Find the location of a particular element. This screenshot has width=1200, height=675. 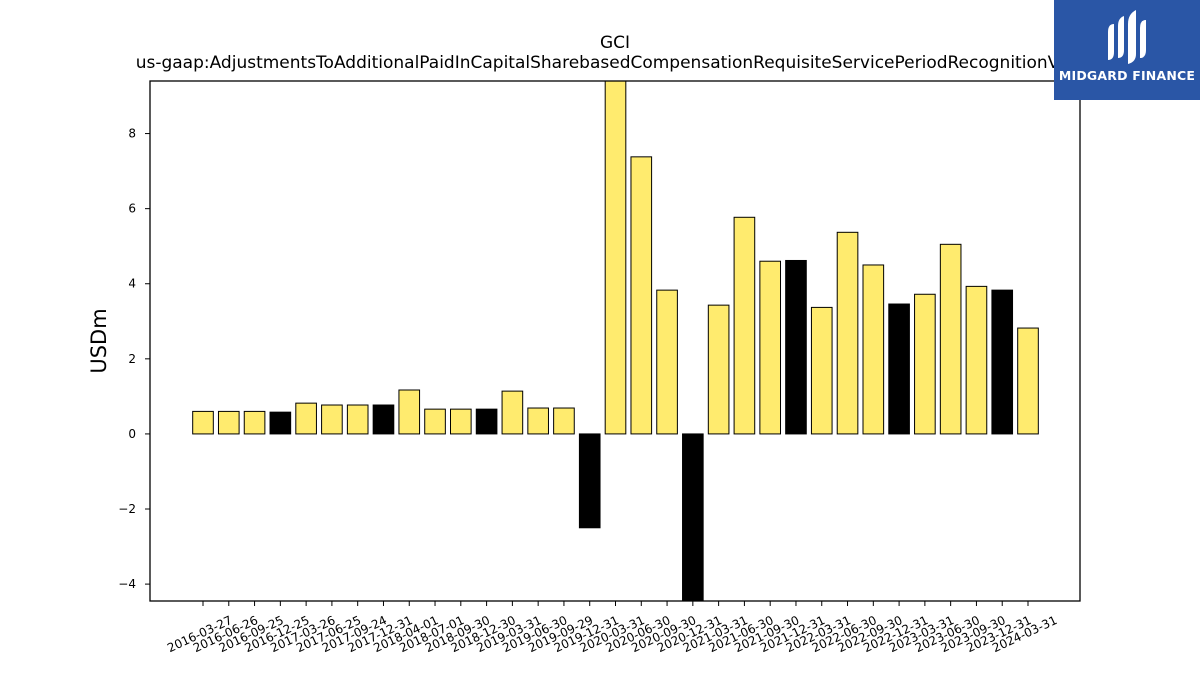

y-tick-label: 6 is located at coordinates (132, 209).